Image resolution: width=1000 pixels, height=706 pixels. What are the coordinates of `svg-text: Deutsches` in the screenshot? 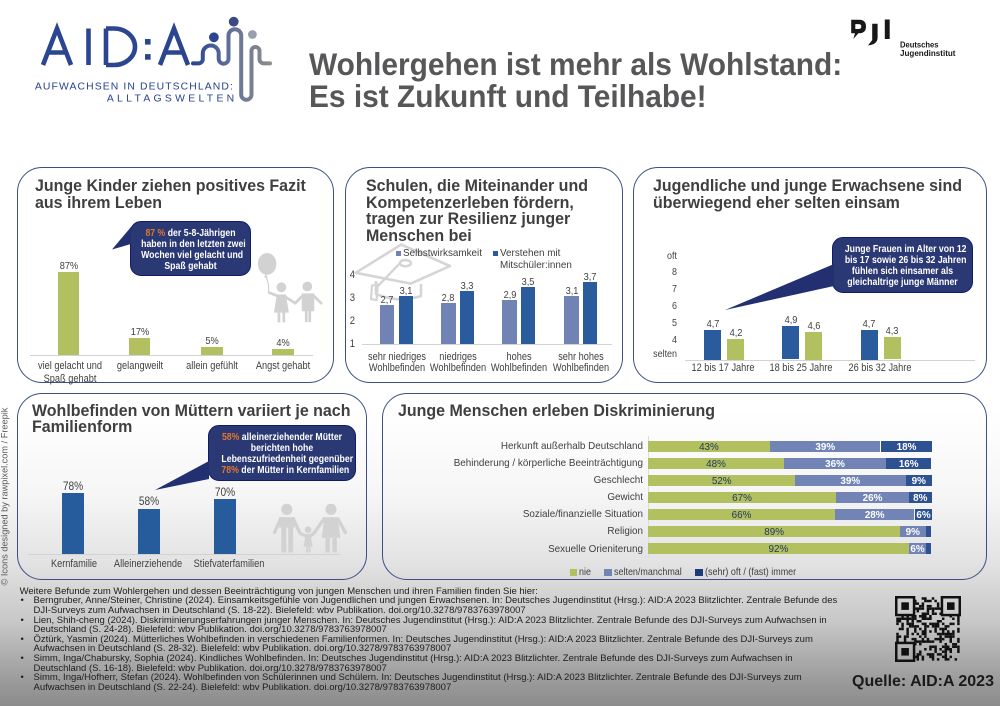 It's located at (919, 44).